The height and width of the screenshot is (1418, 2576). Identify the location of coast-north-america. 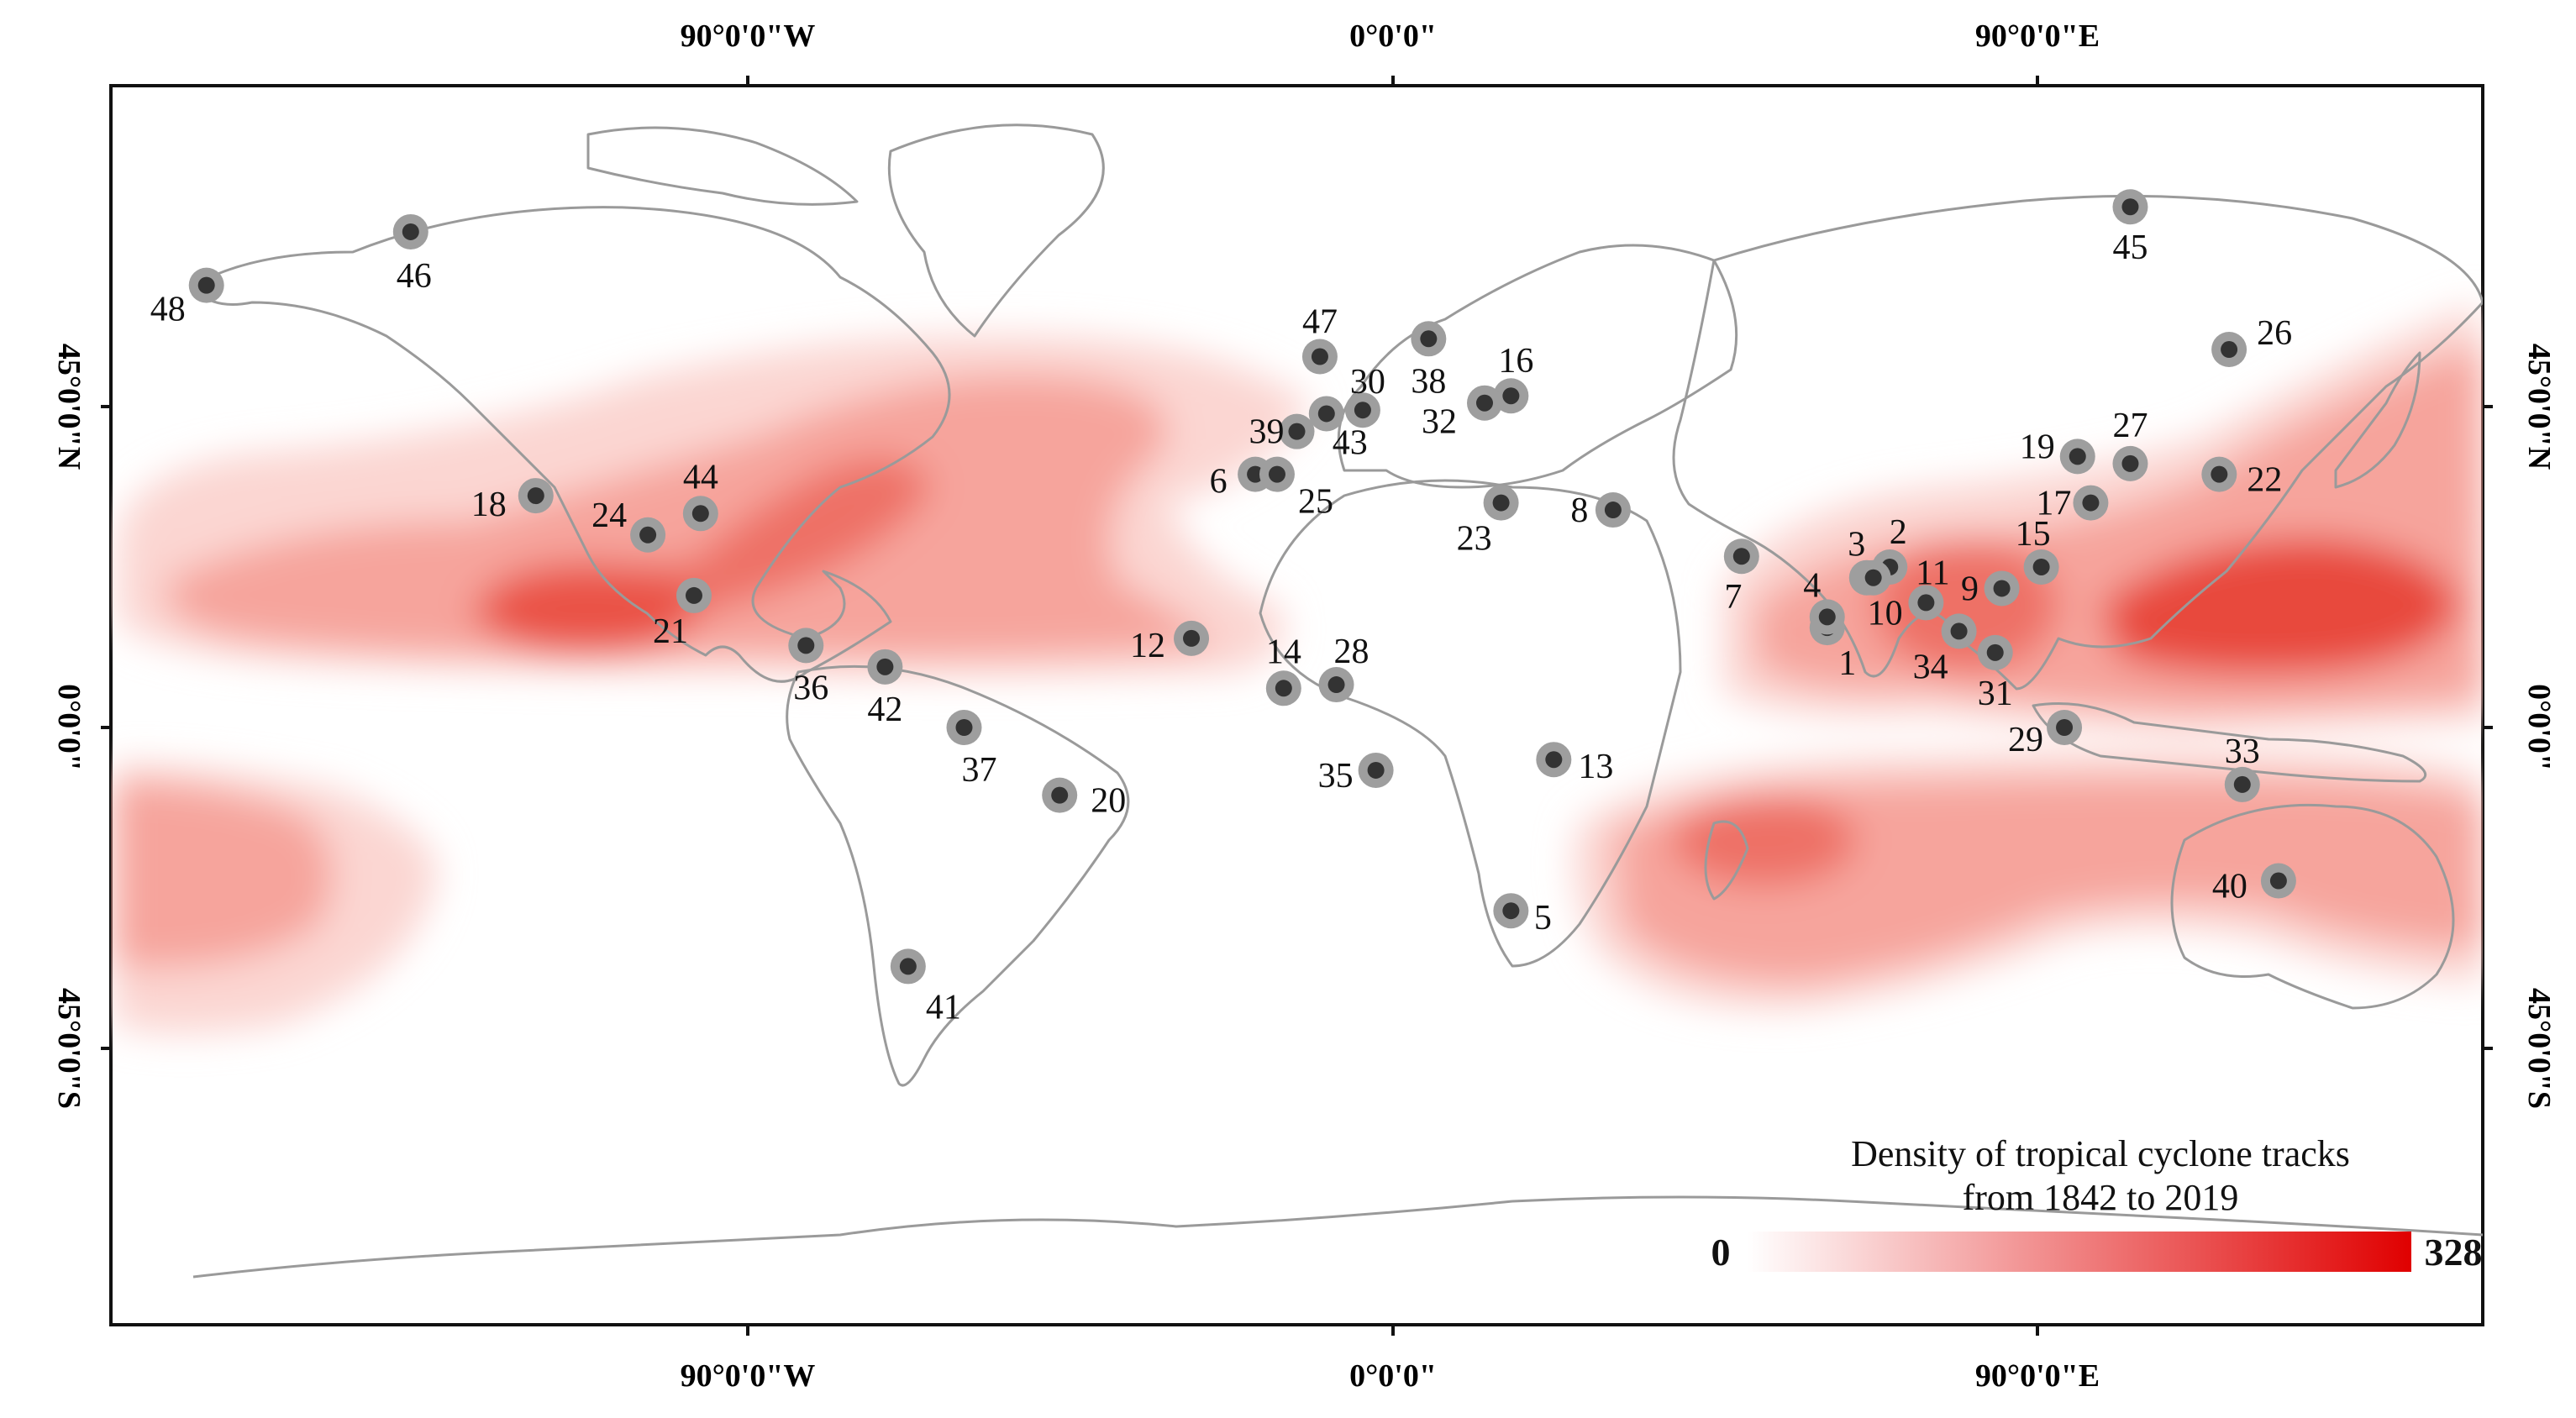
(571, 444).